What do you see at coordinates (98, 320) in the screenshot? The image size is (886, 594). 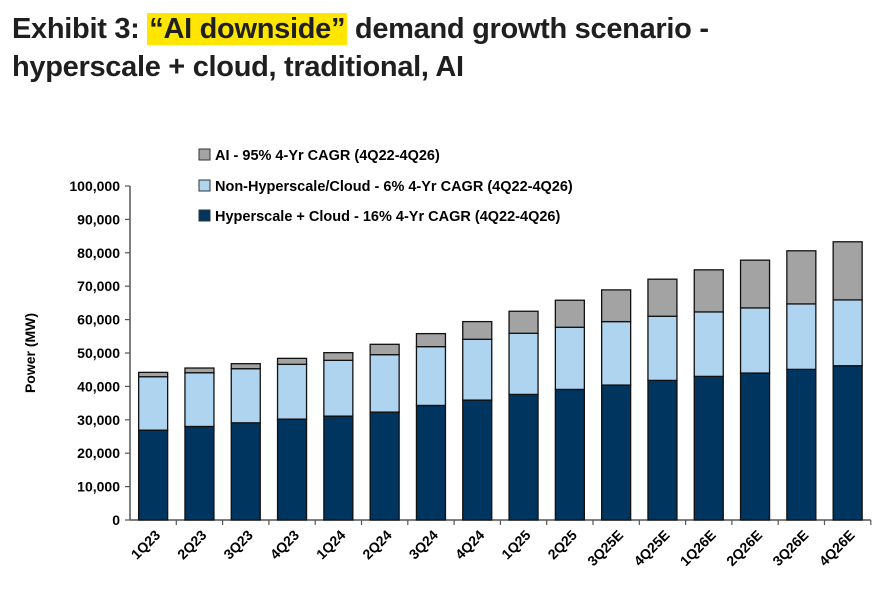 I see `y-tick-label: 60,000` at bounding box center [98, 320].